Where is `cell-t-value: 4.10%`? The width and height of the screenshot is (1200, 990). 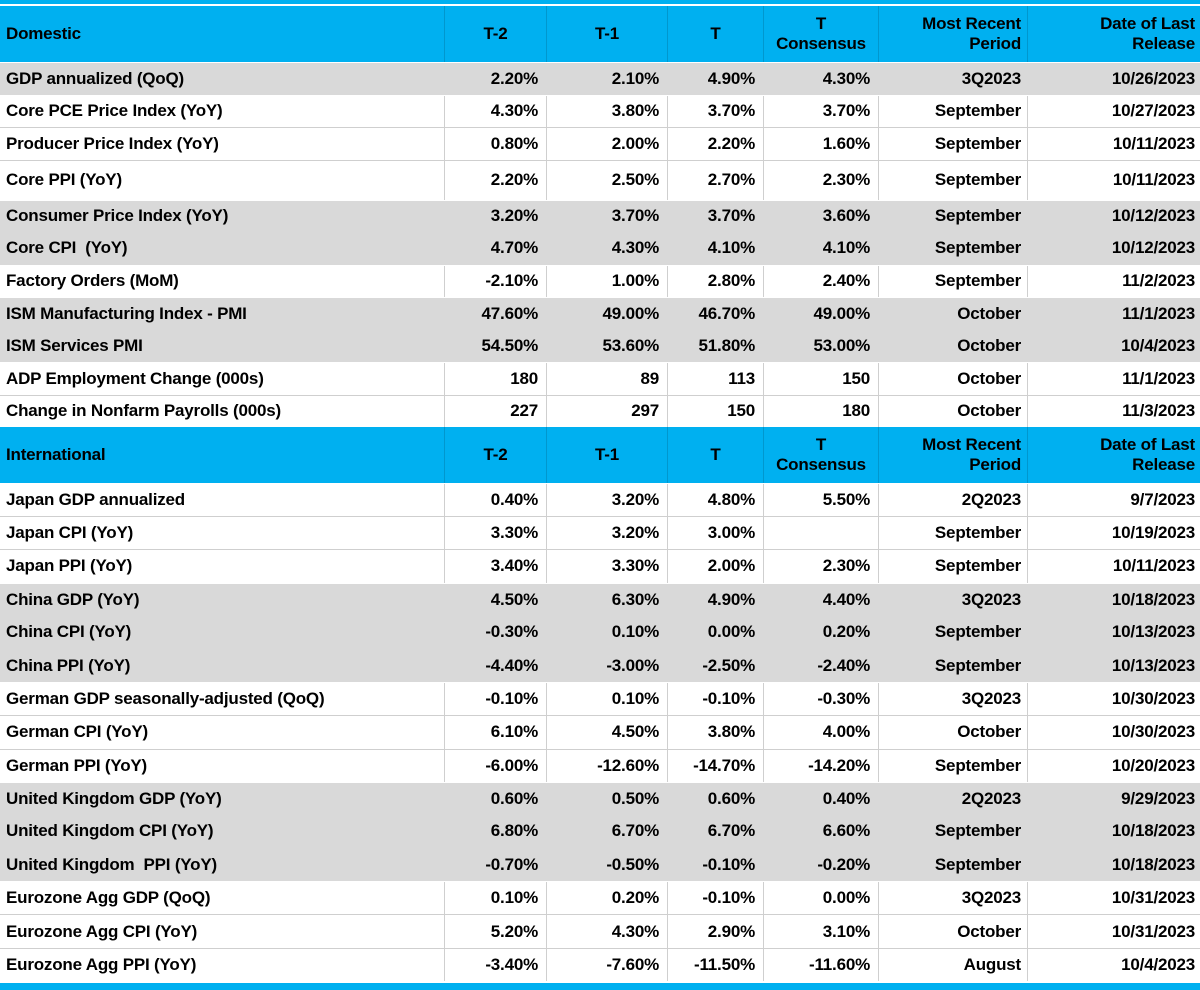 cell-t-value: 4.10% is located at coordinates (731, 248).